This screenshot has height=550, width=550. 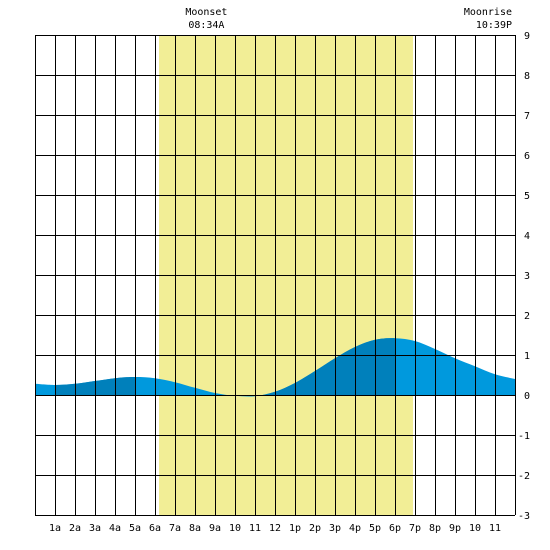 What do you see at coordinates (135, 528) in the screenshot?
I see `x-tick-label: 5a` at bounding box center [135, 528].